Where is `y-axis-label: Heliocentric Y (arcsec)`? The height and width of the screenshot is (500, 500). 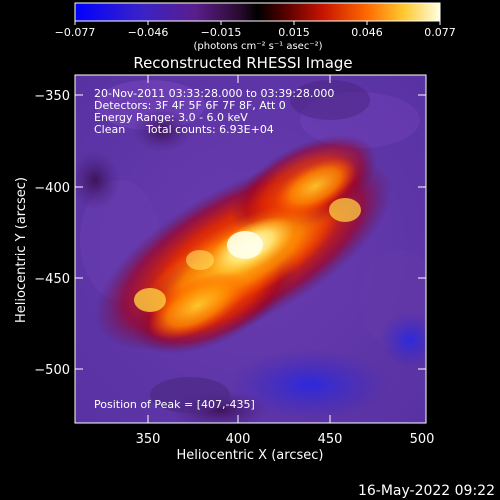 y-axis-label: Heliocentric Y (arcsec) is located at coordinates (21, 250).